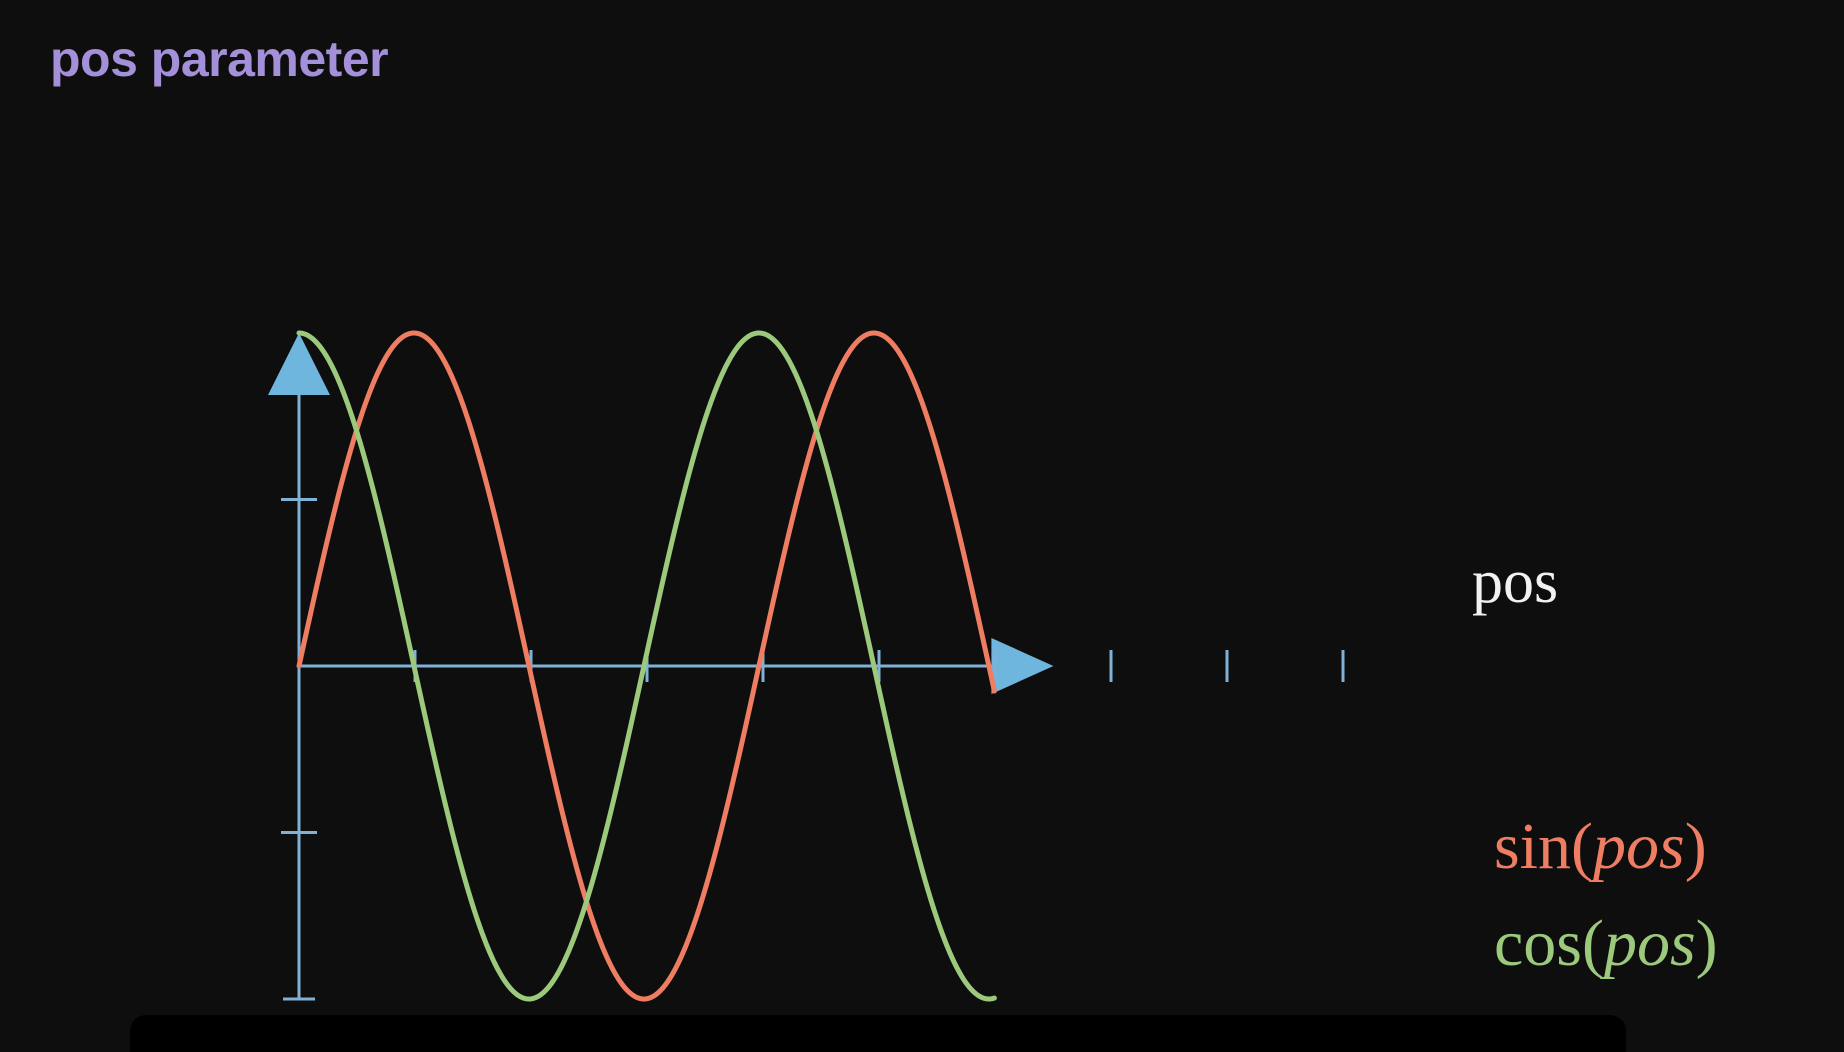  Describe the element at coordinates (1707, 943) in the screenshot. I see `cos-legend-suffix: )` at that location.